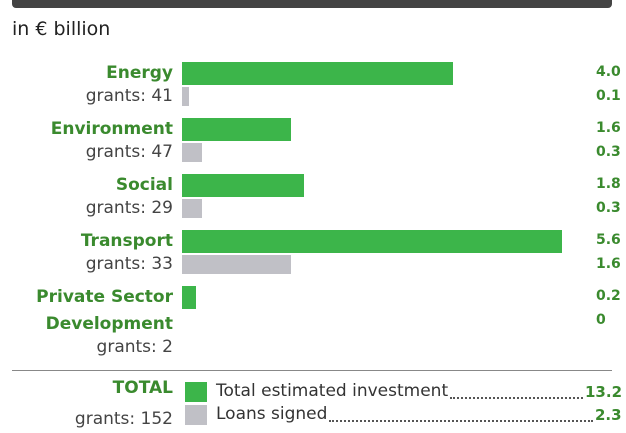 The image size is (626, 433). I want to click on category-label: Transport, so click(126, 241).